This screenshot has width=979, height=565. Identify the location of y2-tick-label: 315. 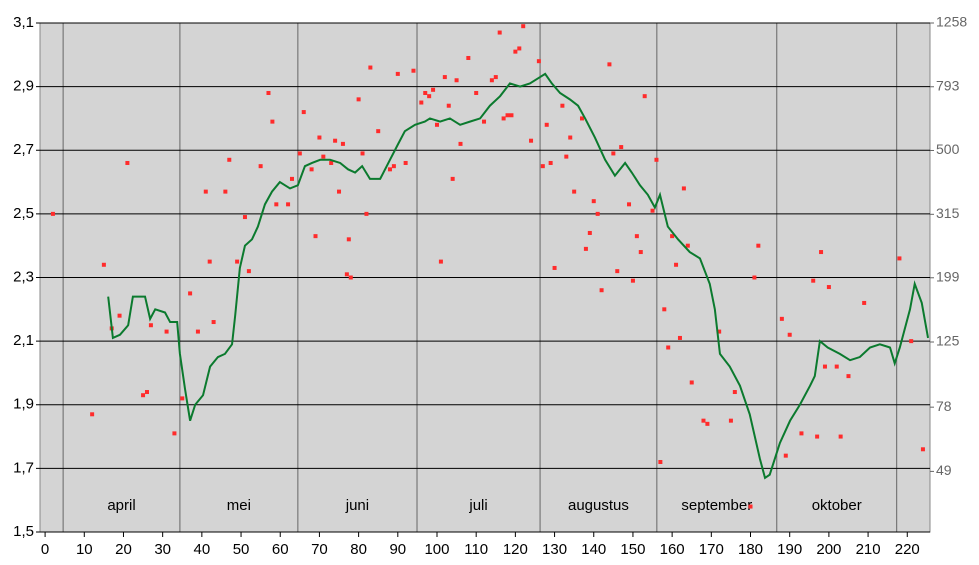
(948, 213).